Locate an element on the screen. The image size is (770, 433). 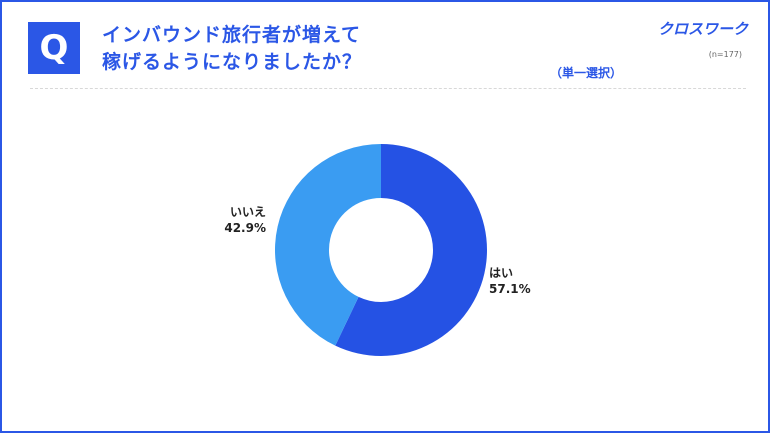
question-title: インバウンド旅行者が増えて 稼げるようになりましたか？ is located at coordinates (232, 49).